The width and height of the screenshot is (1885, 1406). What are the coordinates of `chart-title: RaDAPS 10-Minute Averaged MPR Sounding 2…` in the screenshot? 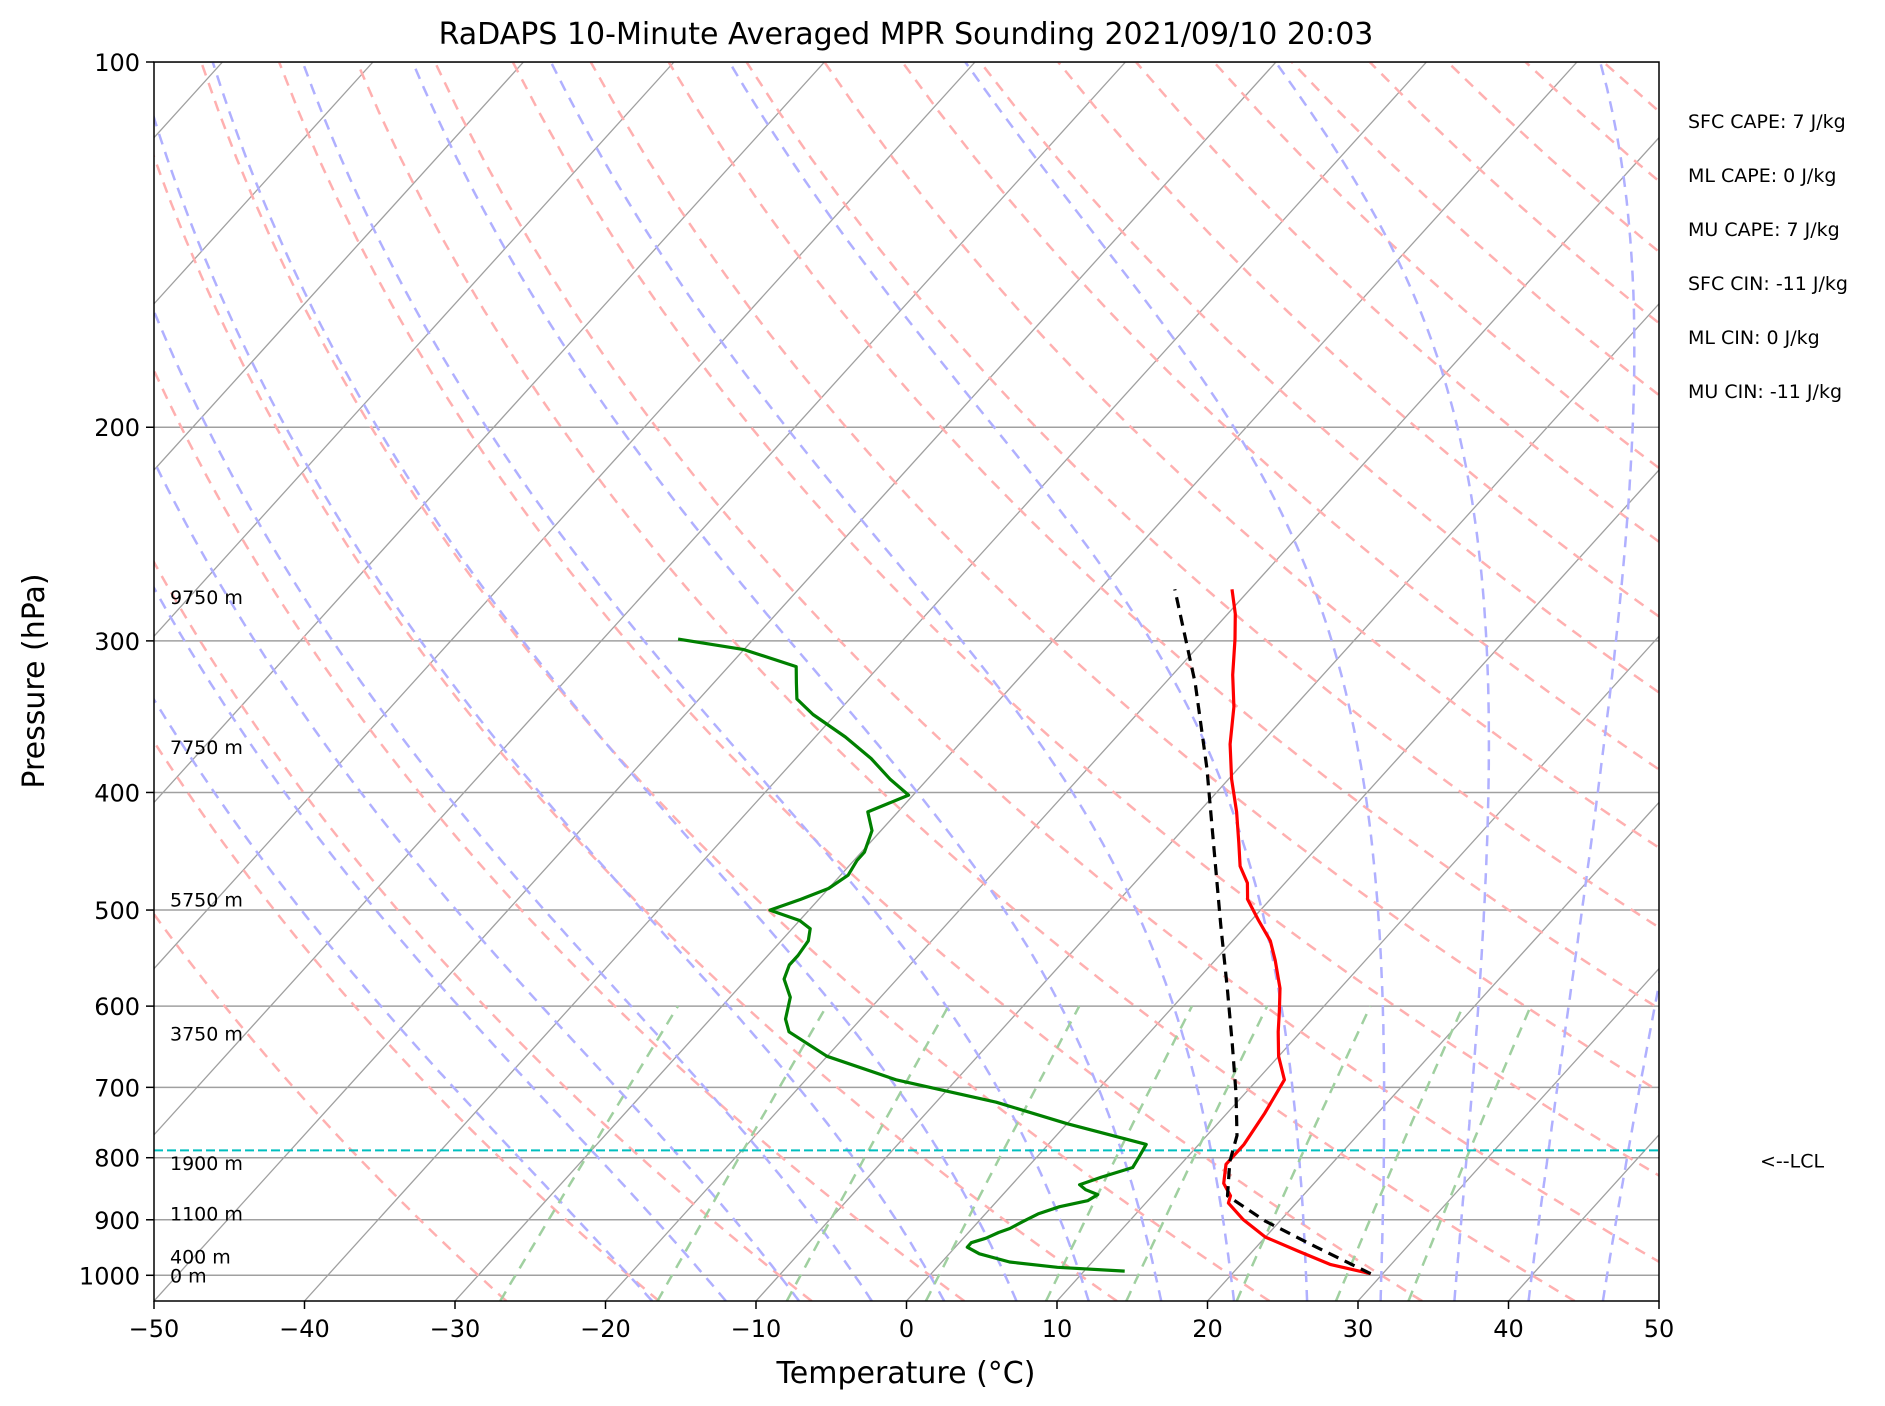 It's located at (906, 34).